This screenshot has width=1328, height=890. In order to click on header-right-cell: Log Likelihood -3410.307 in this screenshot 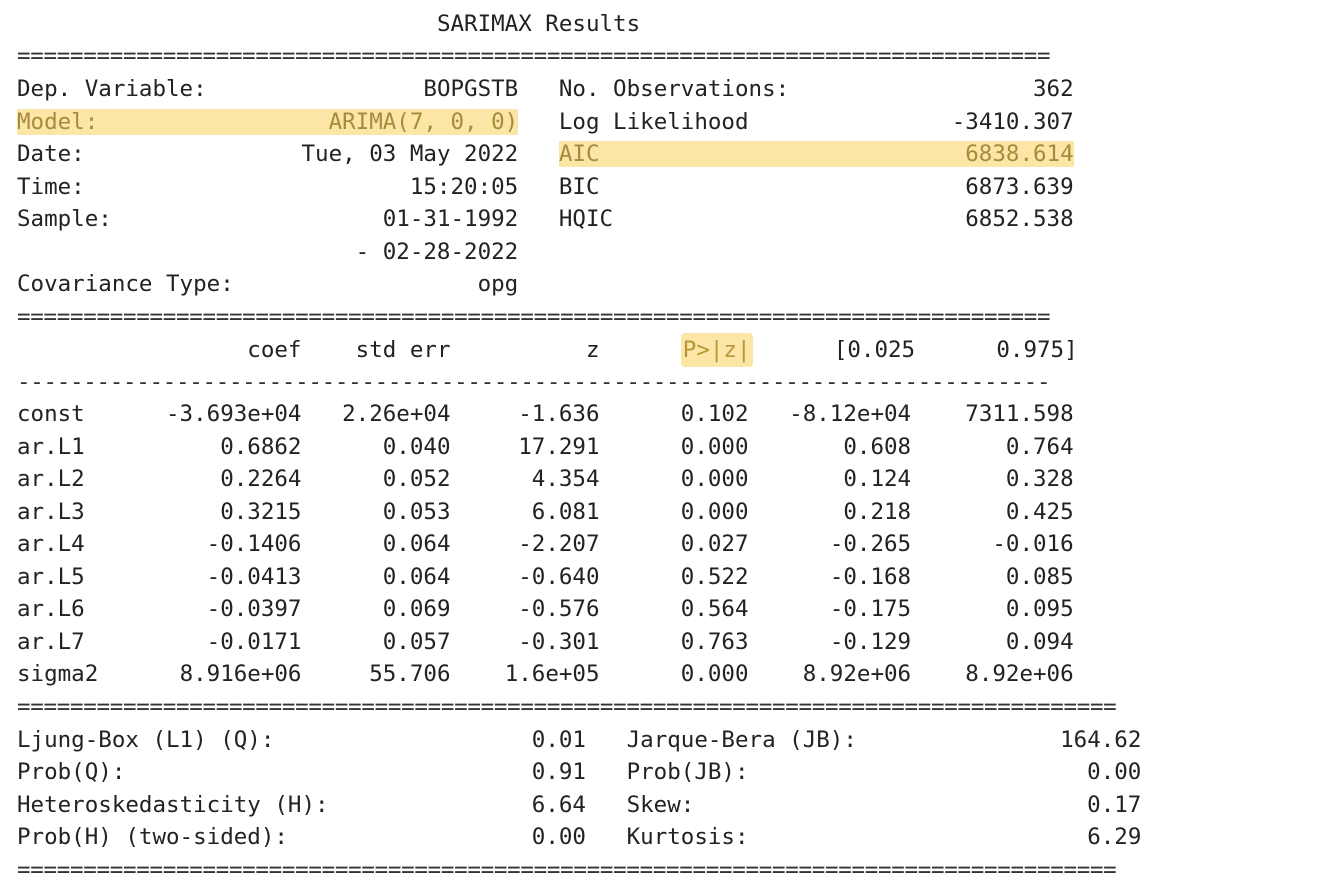, I will do `click(816, 122)`.